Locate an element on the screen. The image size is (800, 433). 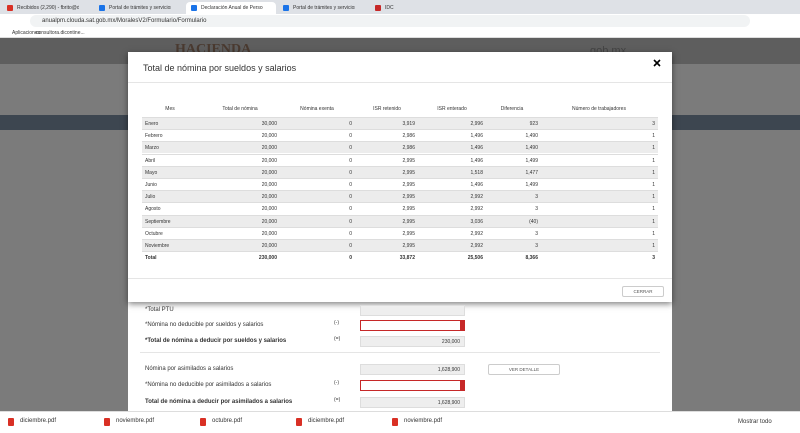
cell: 25,506 is located at coordinates (475, 258).